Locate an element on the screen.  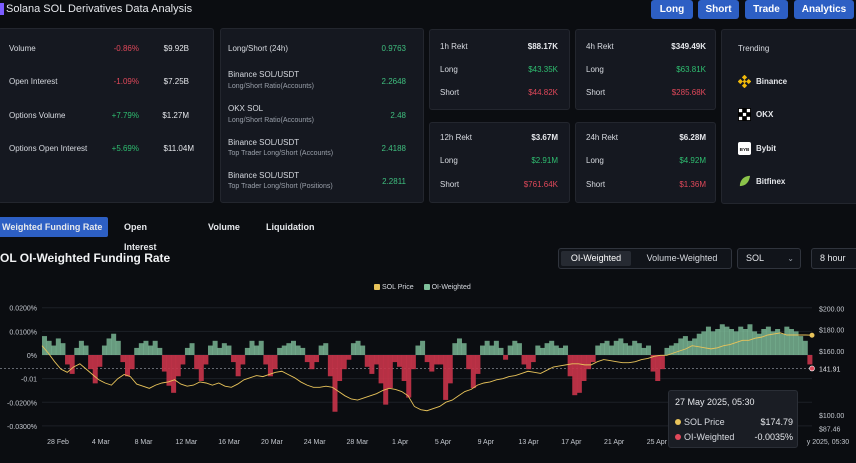
tab-volume: Volume is located at coordinates (224, 227).